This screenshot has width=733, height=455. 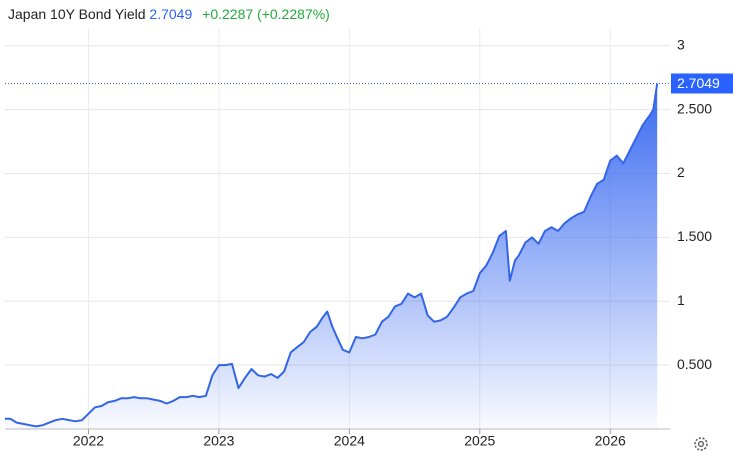 What do you see at coordinates (479, 441) in the screenshot?
I see `x-tick-label: 2025` at bounding box center [479, 441].